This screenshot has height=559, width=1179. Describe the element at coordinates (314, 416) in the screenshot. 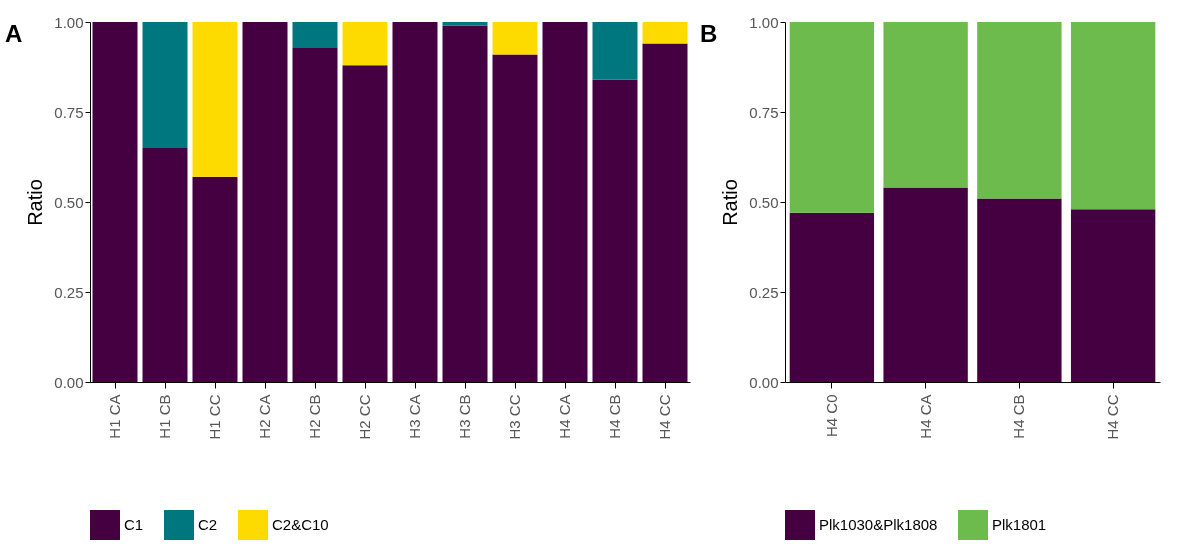

I see `x-tick-label: H2 CB` at that location.